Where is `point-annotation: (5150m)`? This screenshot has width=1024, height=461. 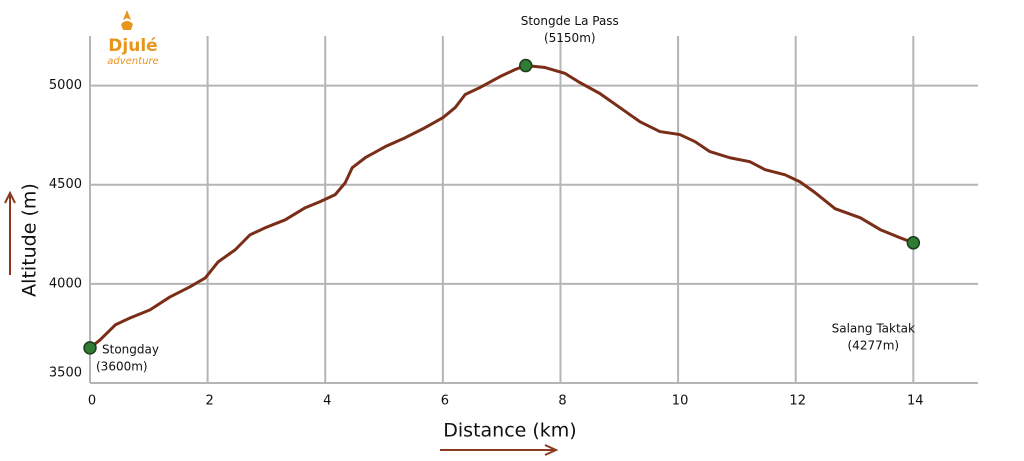 point-annotation: (5150m) is located at coordinates (570, 38).